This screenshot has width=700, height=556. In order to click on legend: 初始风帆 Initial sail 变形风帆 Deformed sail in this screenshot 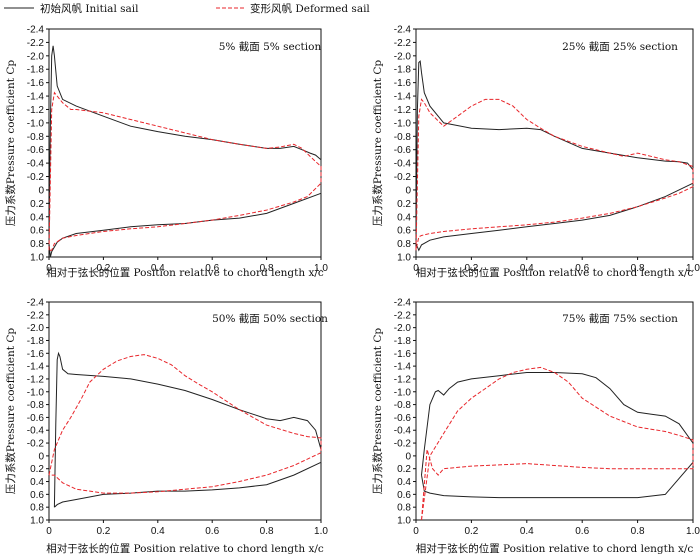, I will do `click(187, 8)`.